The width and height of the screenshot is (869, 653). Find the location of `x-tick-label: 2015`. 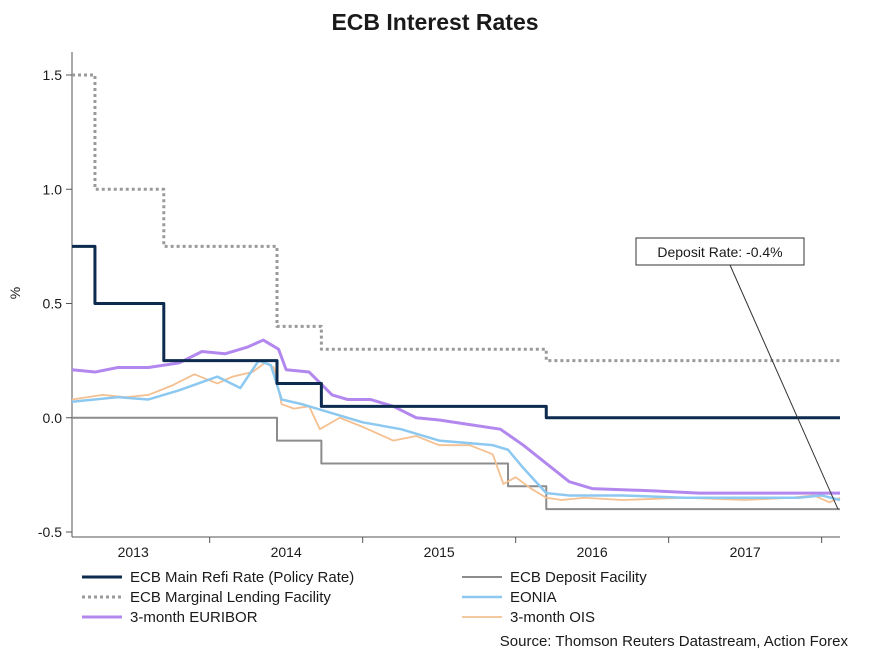

x-tick-label: 2015 is located at coordinates (439, 552).